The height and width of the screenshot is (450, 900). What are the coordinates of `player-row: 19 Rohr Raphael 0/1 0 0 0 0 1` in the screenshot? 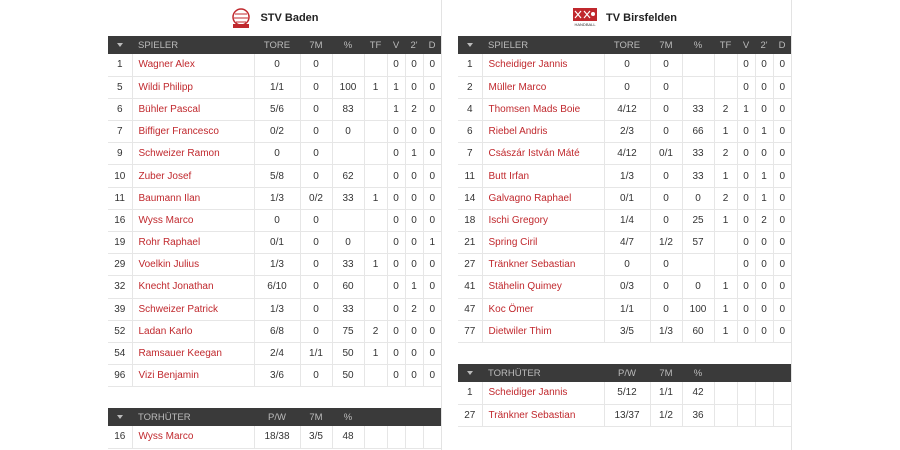 It's located at (274, 242).